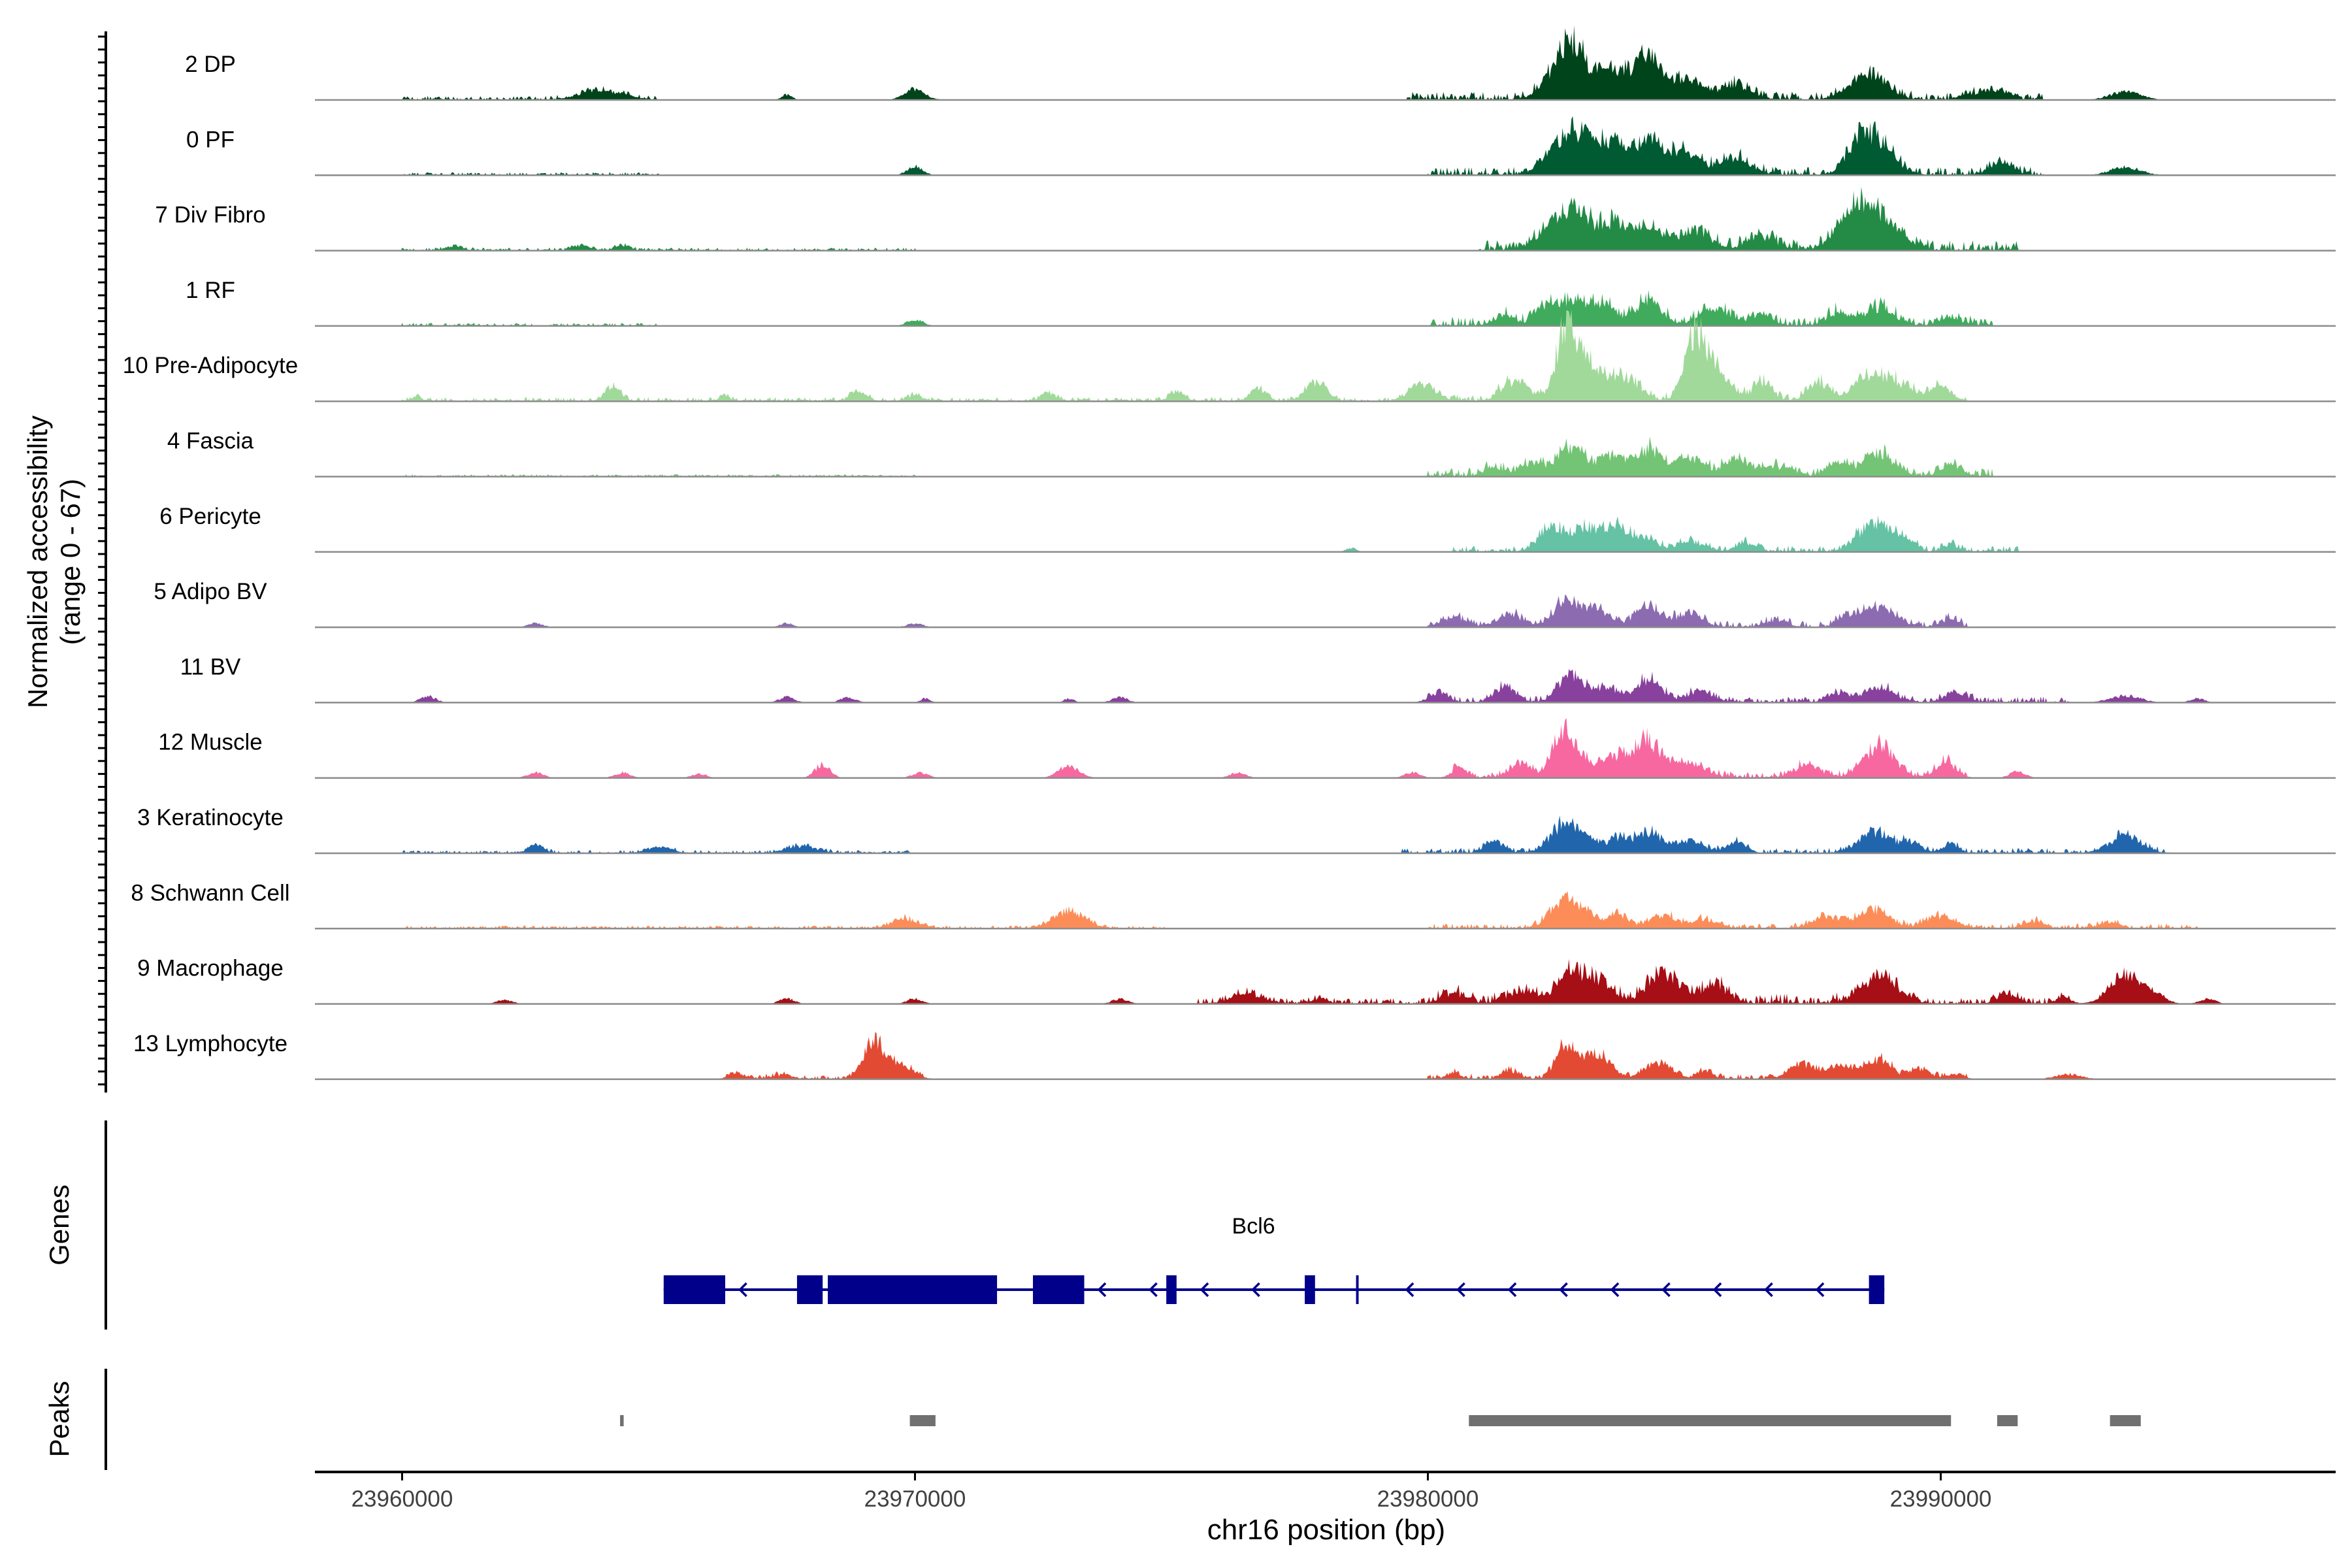 The image size is (2352, 1568). I want to click on genes-panel-label: Genes, so click(59, 1225).